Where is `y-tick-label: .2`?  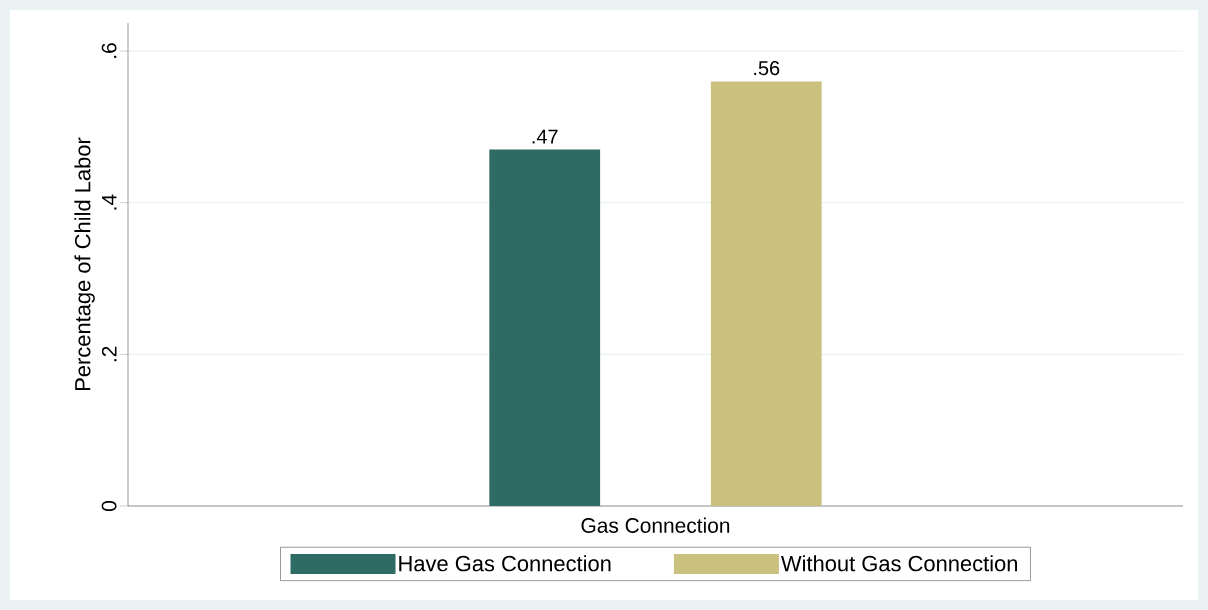
y-tick-label: .2 is located at coordinates (109, 354).